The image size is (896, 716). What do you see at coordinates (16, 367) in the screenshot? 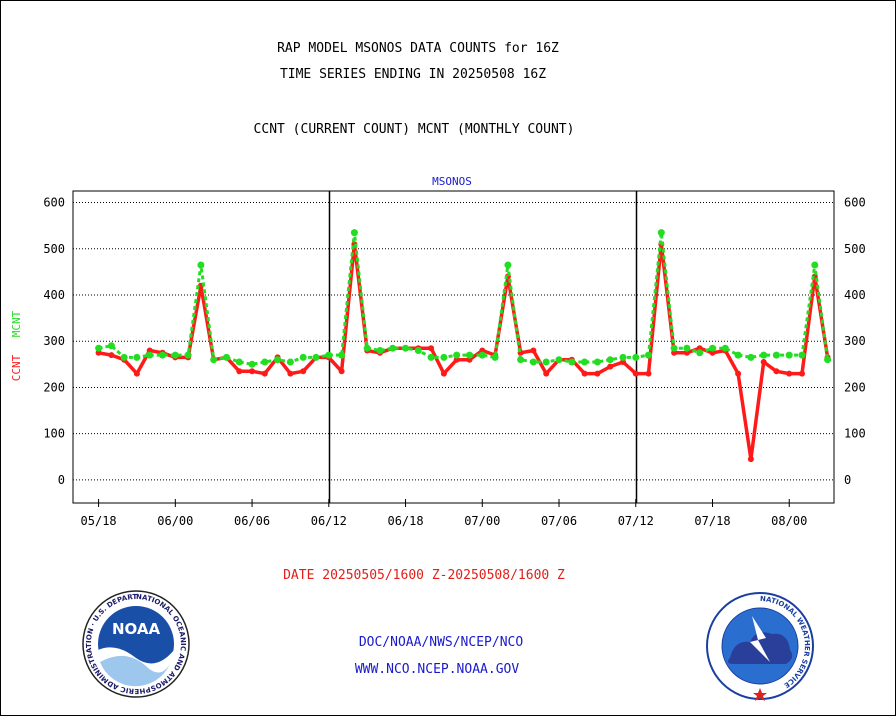
I see `y-axis-label-ccnt: CCNT` at bounding box center [16, 367].